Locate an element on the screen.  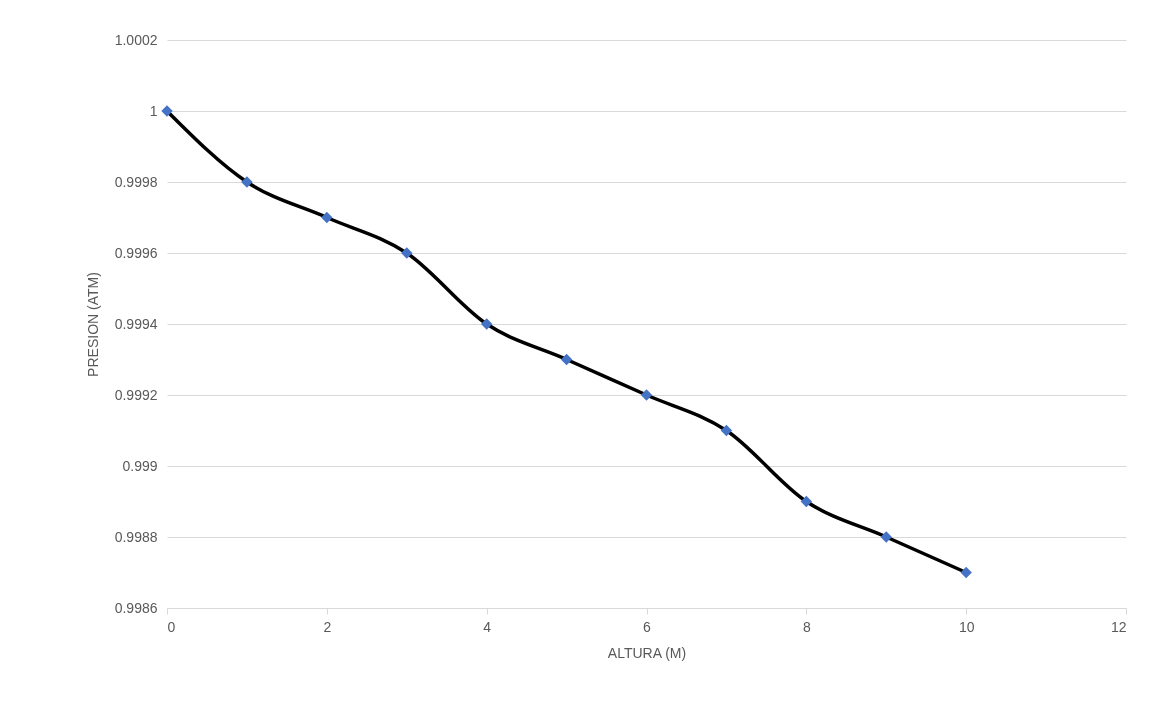
x-tick-label: 12 is located at coordinates (1118, 626).